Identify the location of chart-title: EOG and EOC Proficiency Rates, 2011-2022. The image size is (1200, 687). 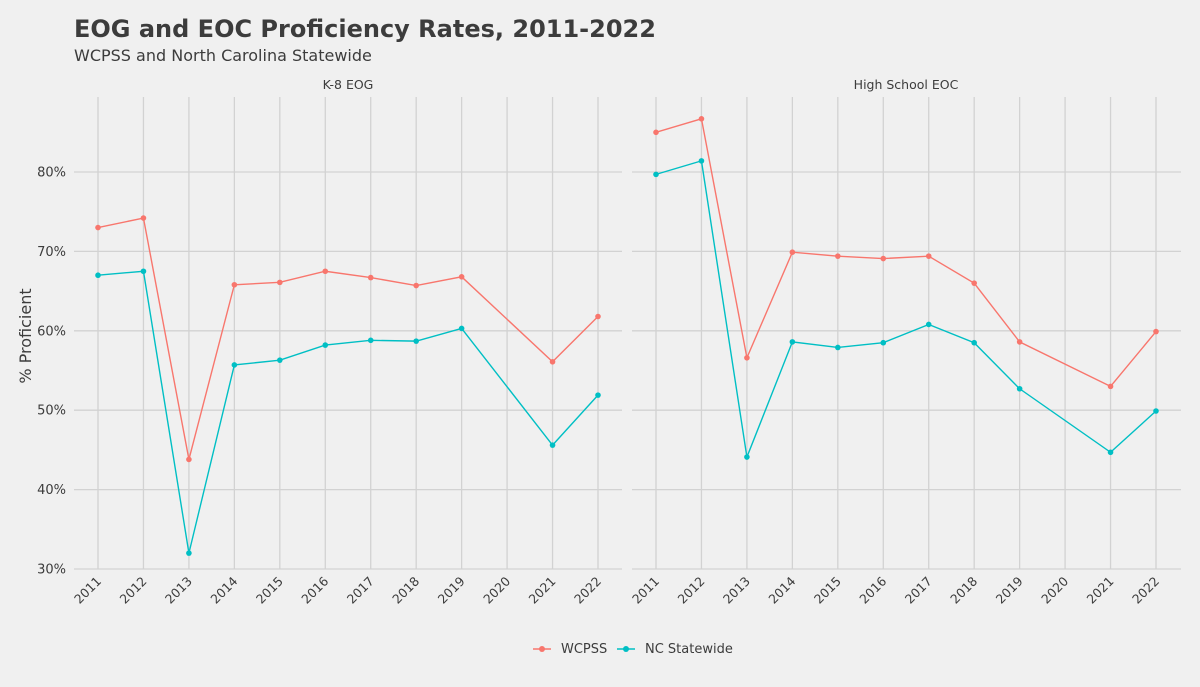
(365, 29).